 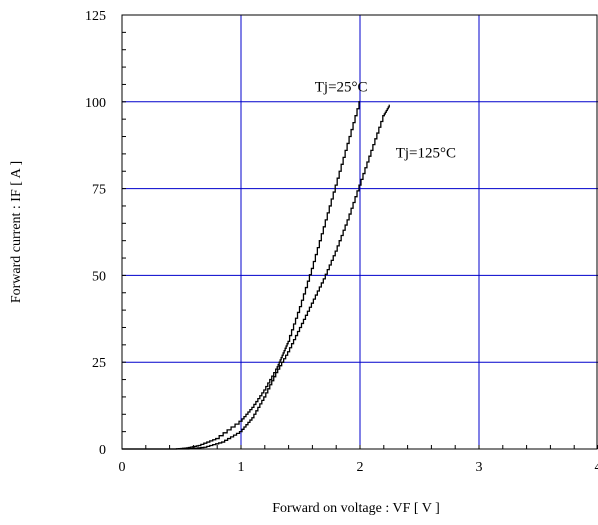 I want to click on x-tick-label: 1, so click(x=241, y=467).